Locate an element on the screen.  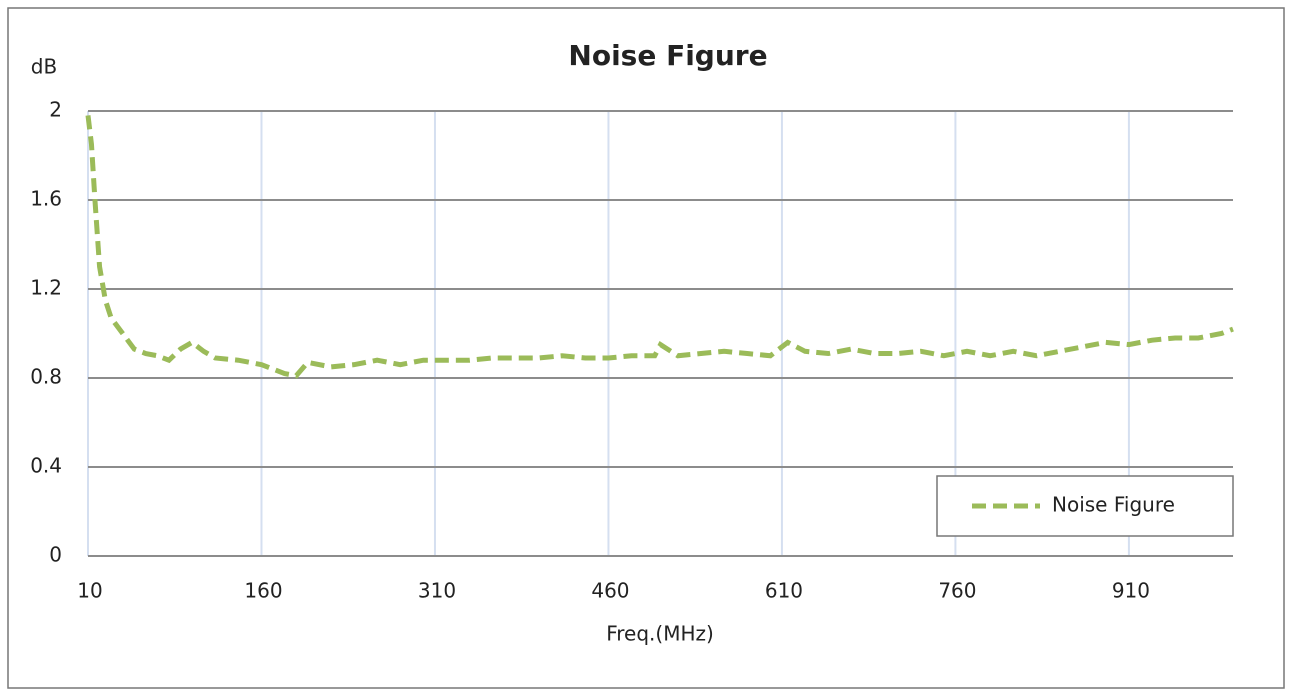
y-tick-label: 2 is located at coordinates (55, 110).